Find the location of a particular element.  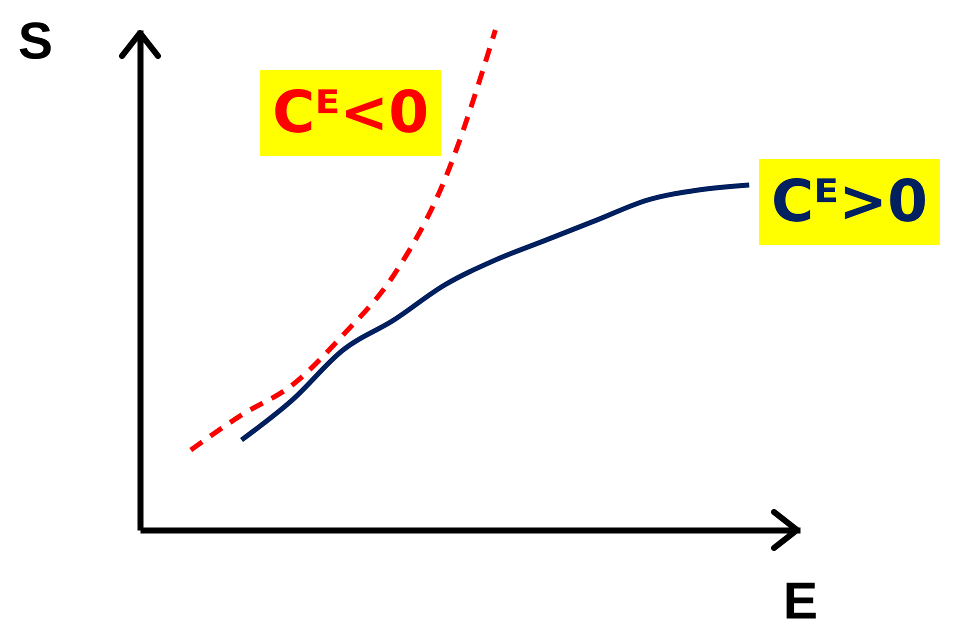

series-label: Cᴱ<0 is located at coordinates (350, 113).